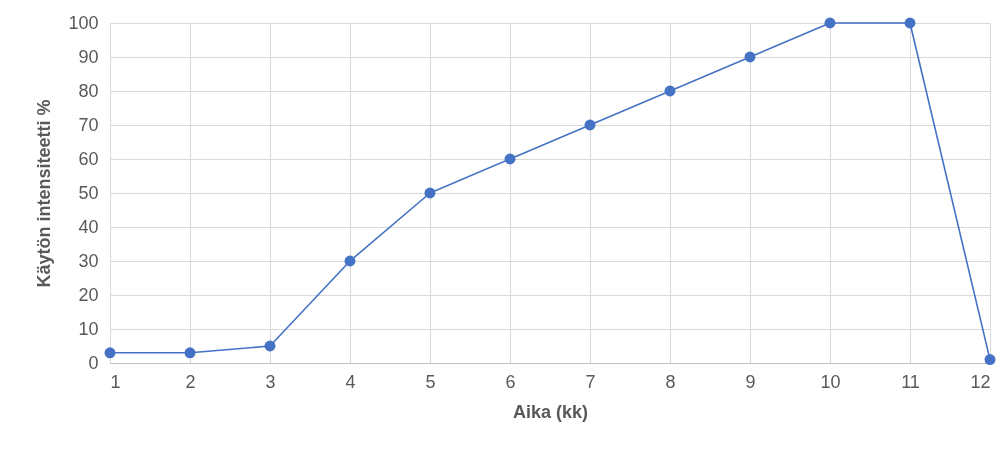 Image resolution: width=1008 pixels, height=452 pixels. What do you see at coordinates (980, 381) in the screenshot?
I see `x-tick-label: 12` at bounding box center [980, 381].